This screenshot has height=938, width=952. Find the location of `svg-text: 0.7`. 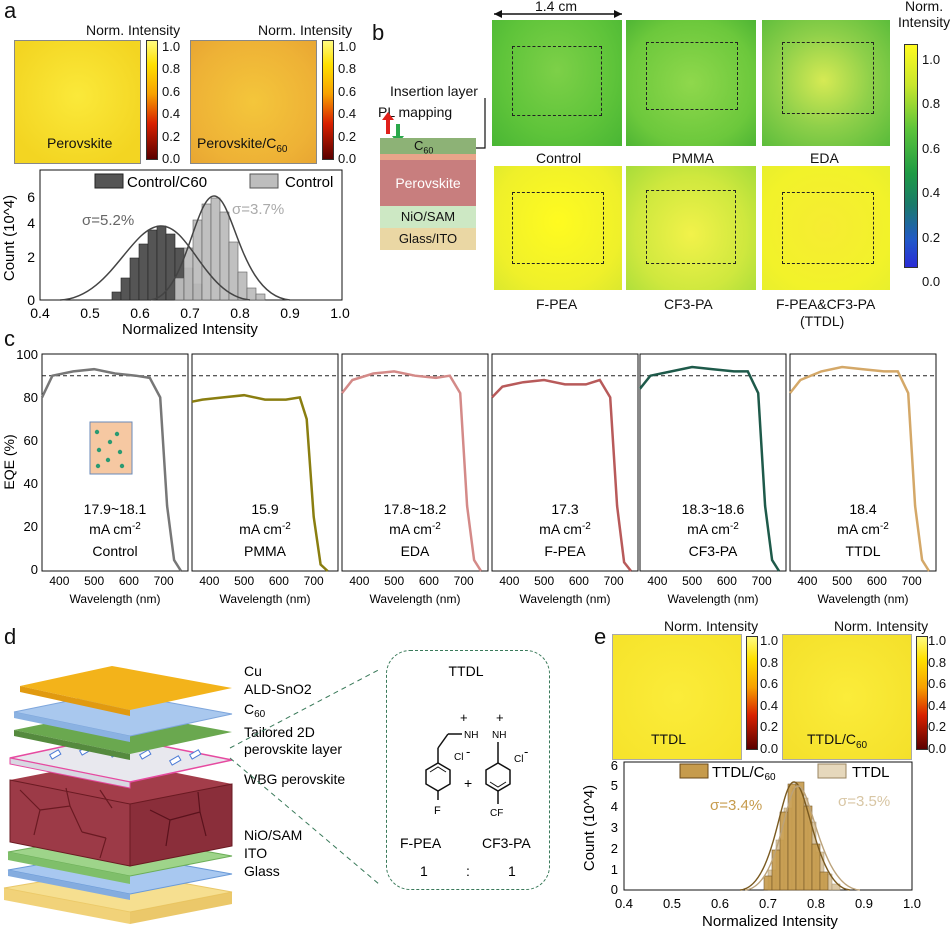

svg-text: 0.7 is located at coordinates (768, 903).